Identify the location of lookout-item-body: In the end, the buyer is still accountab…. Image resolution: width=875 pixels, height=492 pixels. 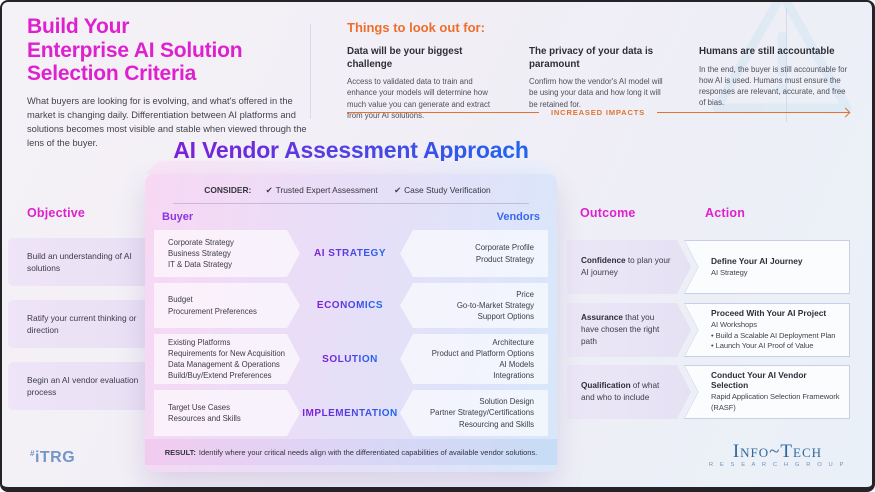
(773, 86).